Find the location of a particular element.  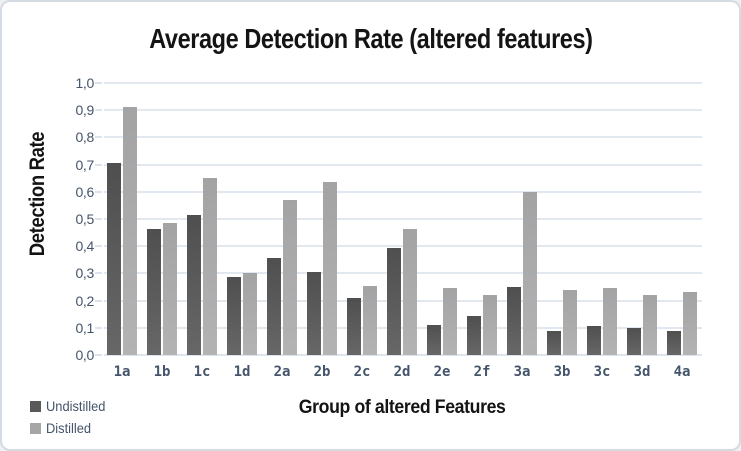

bar-group-1d is located at coordinates (242, 219).